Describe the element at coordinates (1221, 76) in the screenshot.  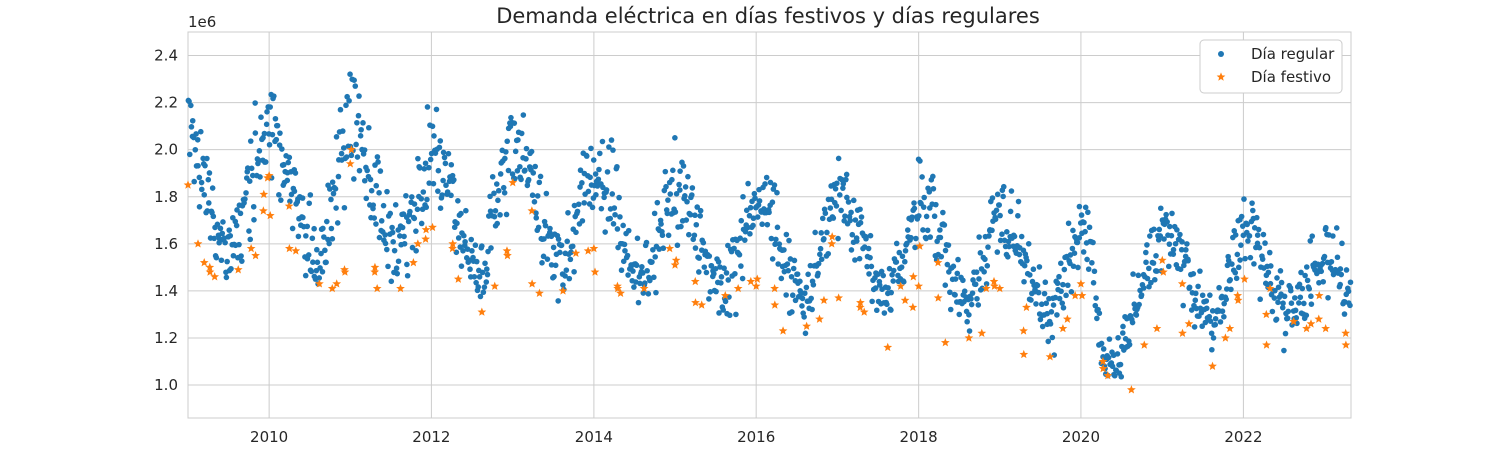
I see `legend-marker-dia-festivo` at that location.